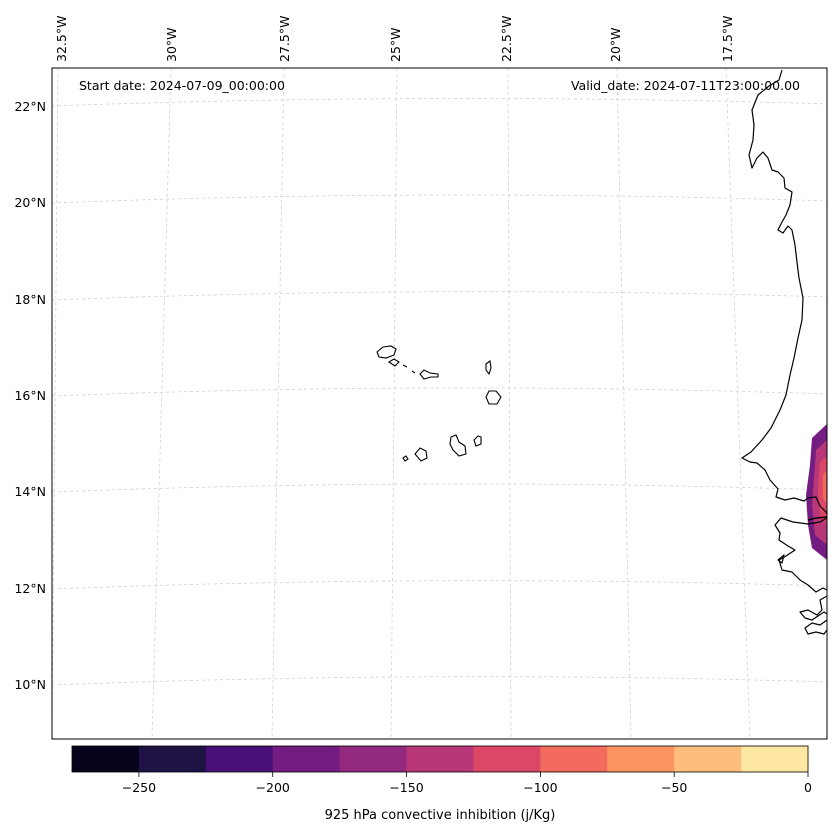 The height and width of the screenshot is (836, 837). I want to click on lon-label-25w: 25°W, so click(395, 44).